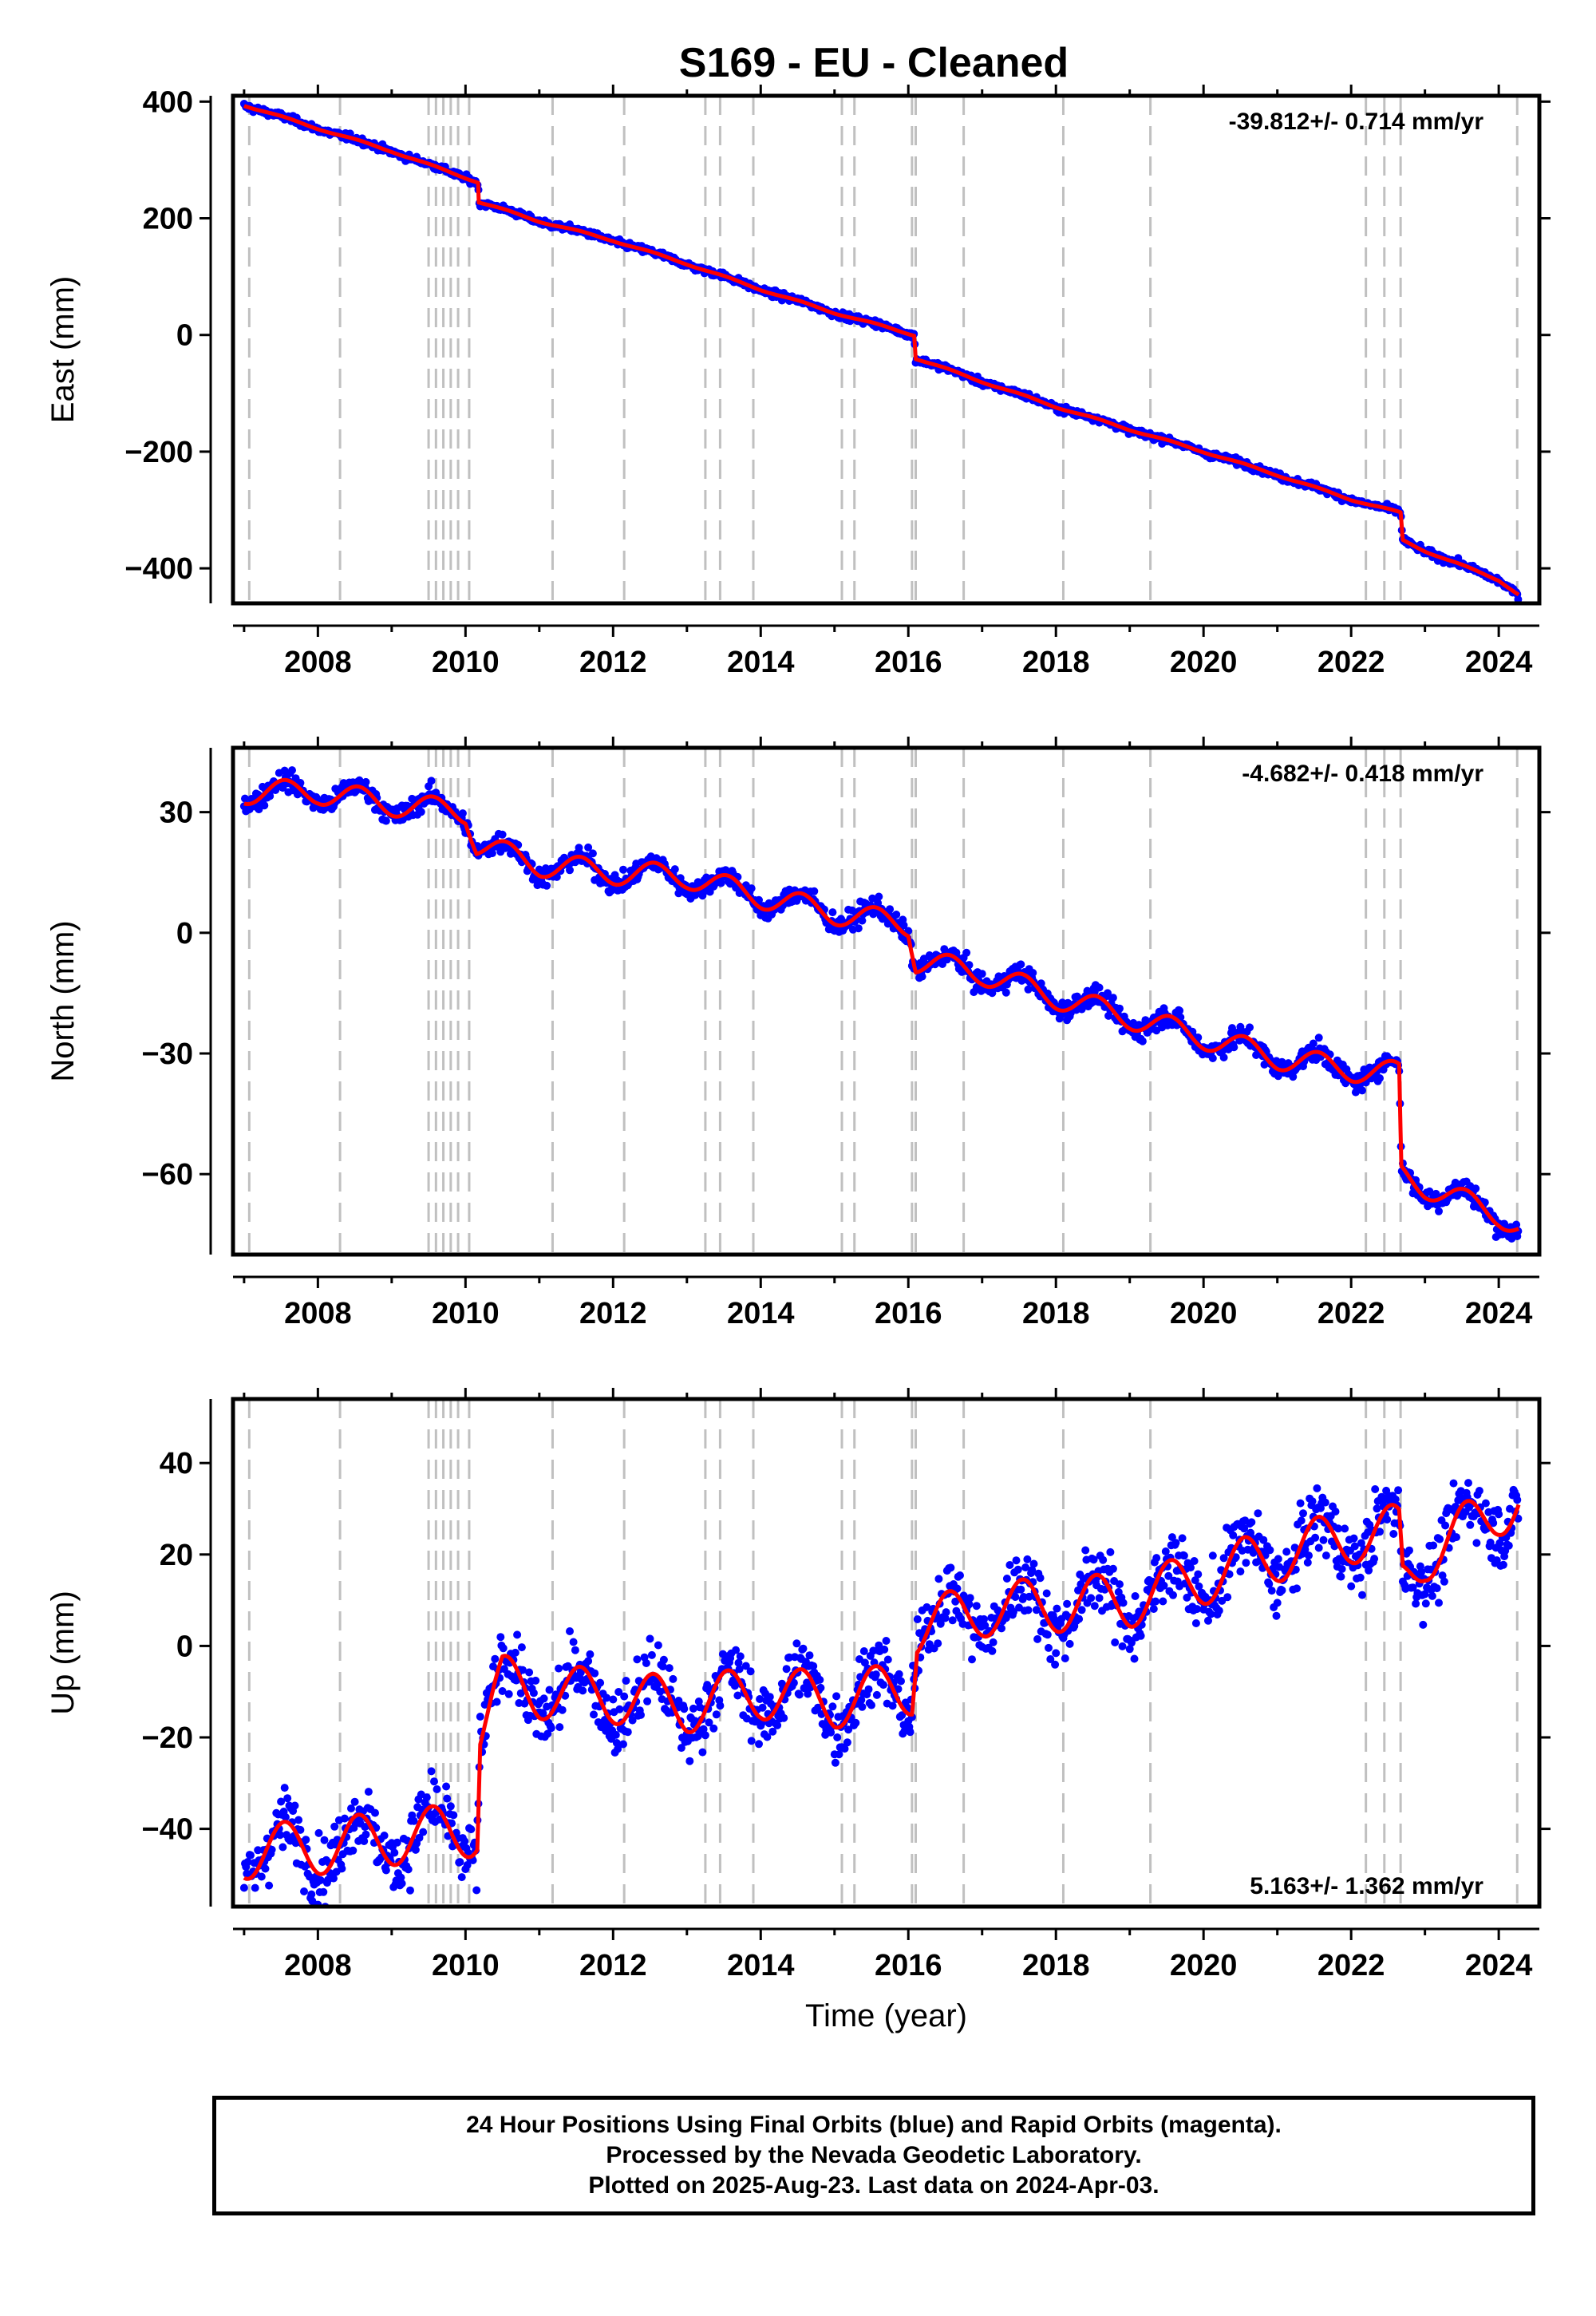 This screenshot has width=1596, height=2316. I want to click on x-tick-label: 2012, so click(613, 662).